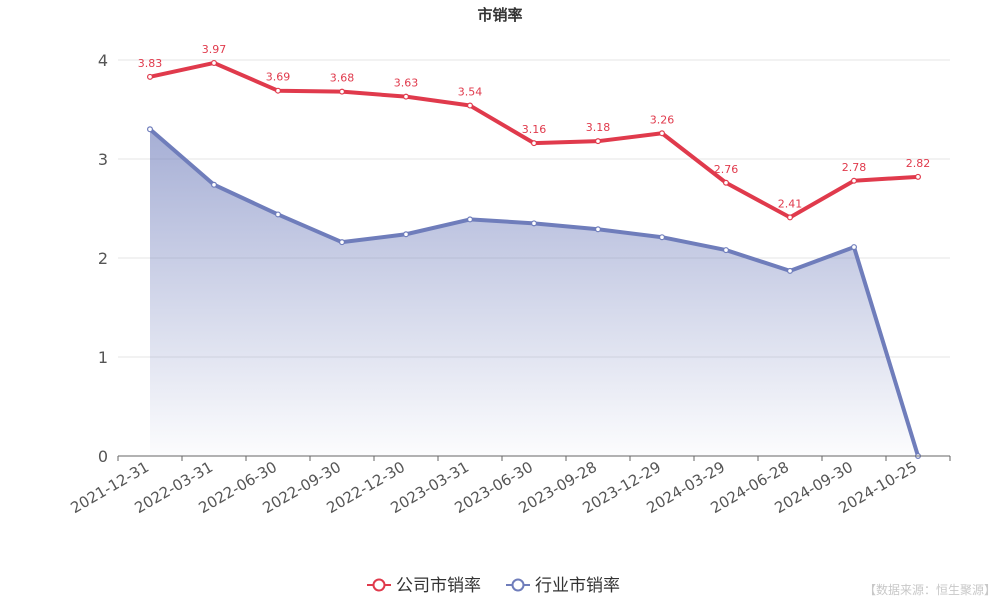  What do you see at coordinates (342, 78) in the screenshot?
I see `data-label: 3.68` at bounding box center [342, 78].